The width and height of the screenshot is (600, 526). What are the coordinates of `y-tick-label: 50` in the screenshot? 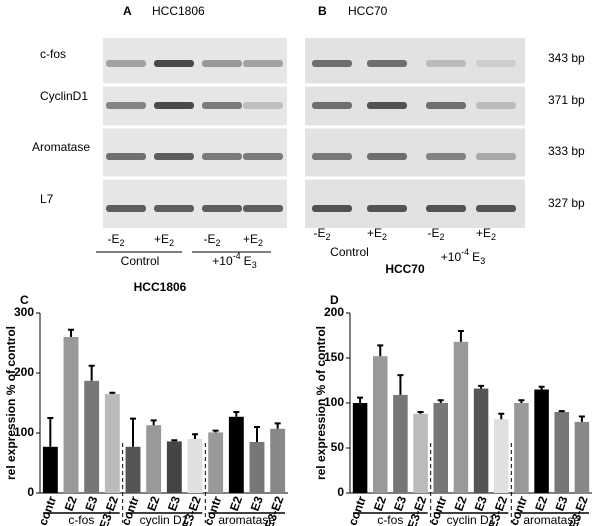 It's located at (338, 447).